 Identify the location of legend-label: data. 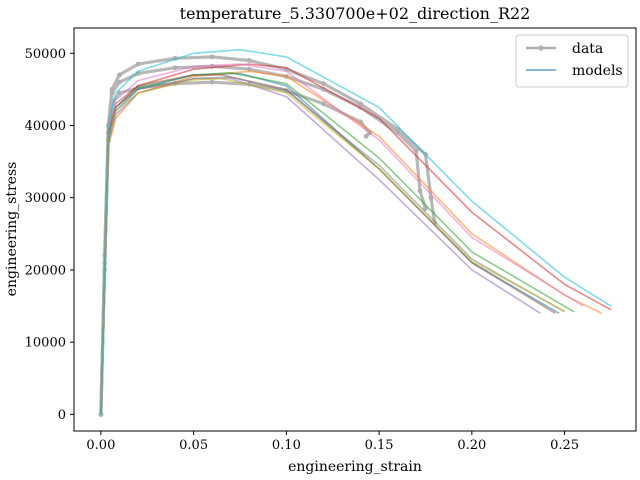
(587, 49).